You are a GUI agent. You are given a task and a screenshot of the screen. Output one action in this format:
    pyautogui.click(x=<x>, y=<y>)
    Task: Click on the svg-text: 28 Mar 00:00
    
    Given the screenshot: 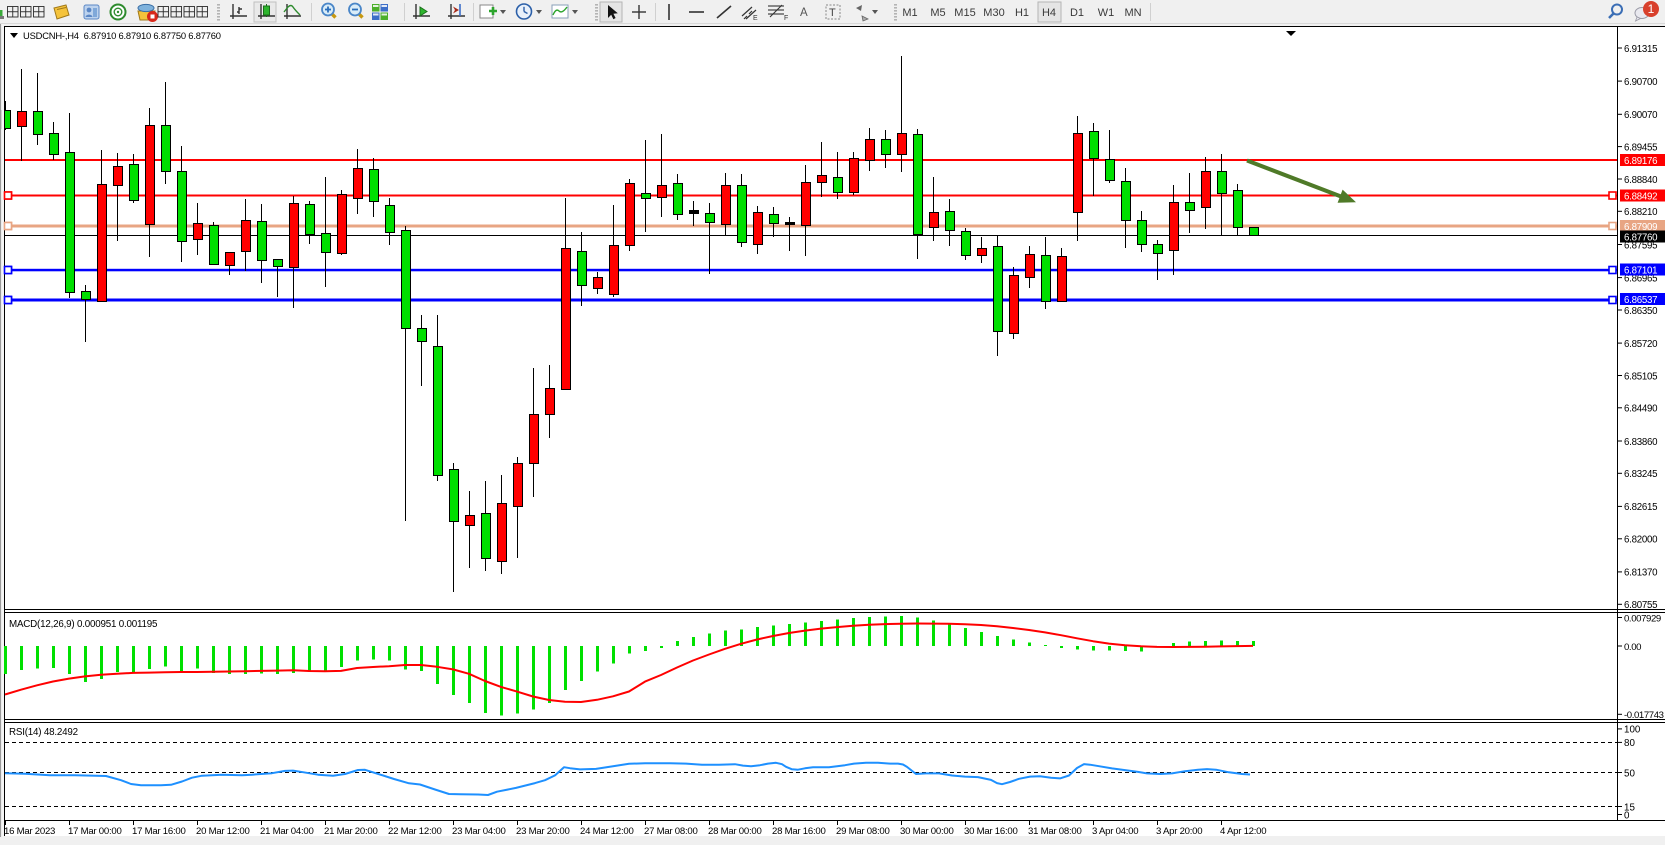 What is the action you would take?
    pyautogui.click(x=735, y=831)
    